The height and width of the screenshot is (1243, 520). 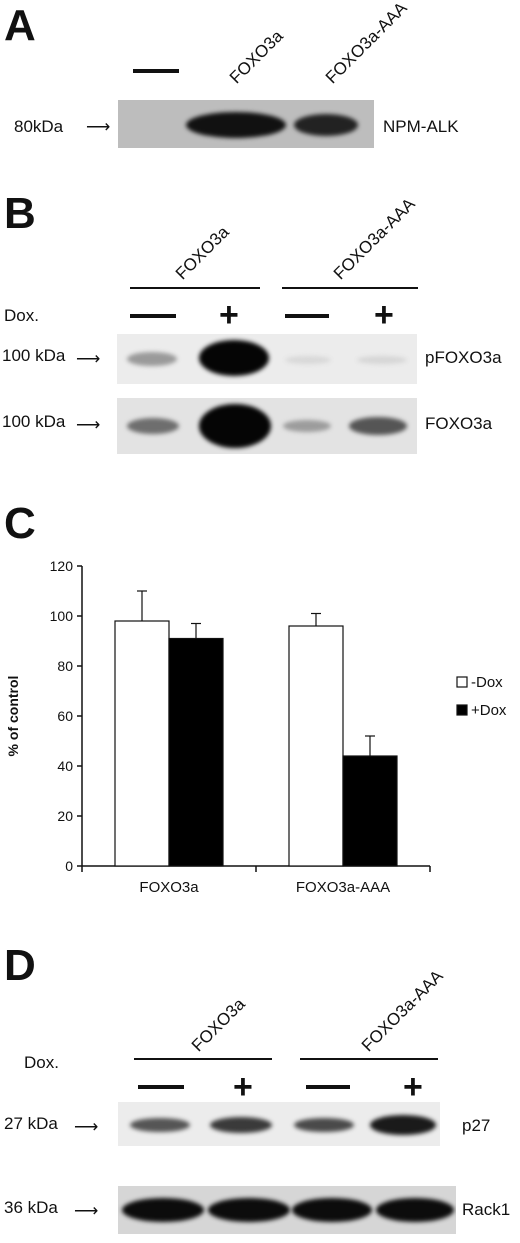 I want to click on panel-d-blot-rack1, so click(x=287, y=1210).